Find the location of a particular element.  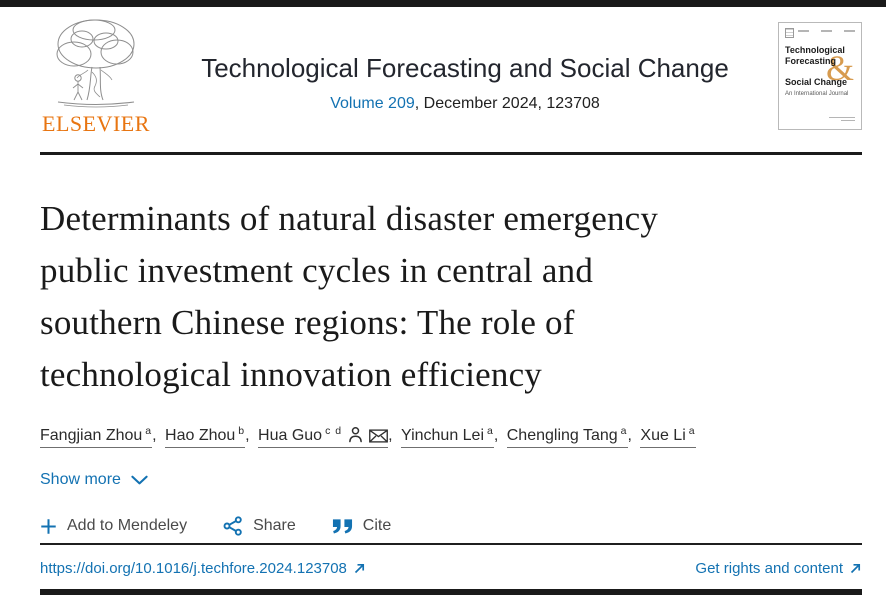

share-button: Share is located at coordinates (259, 526).